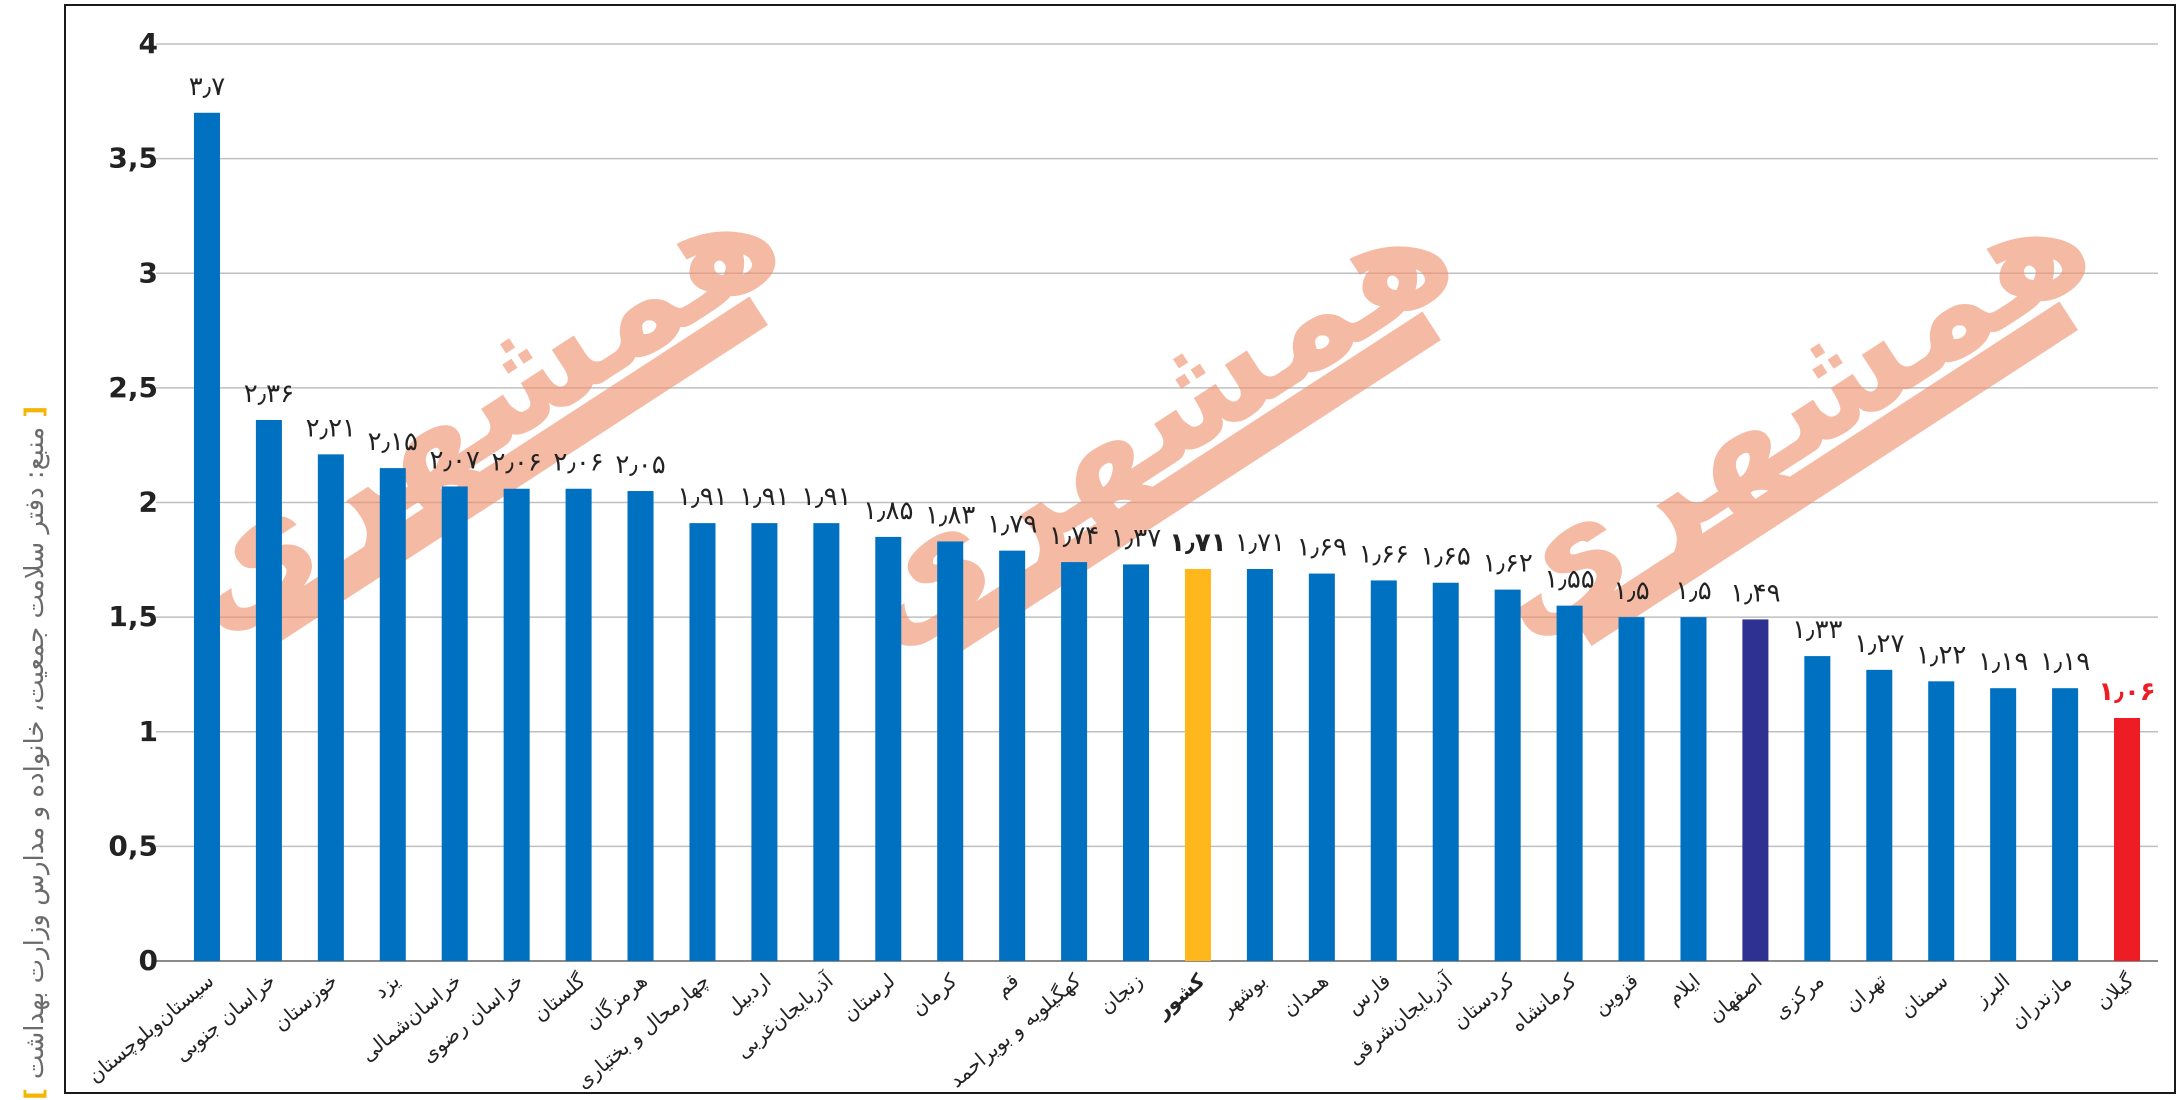 This screenshot has height=1100, width=2180. What do you see at coordinates (1615, 993) in the screenshot?
I see `category-label: قزوین` at bounding box center [1615, 993].